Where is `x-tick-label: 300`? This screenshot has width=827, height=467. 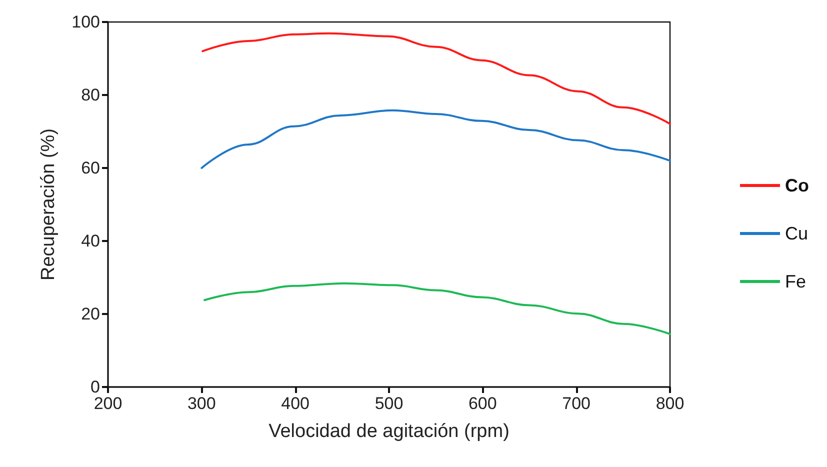
x-tick-label: 300 is located at coordinates (201, 403).